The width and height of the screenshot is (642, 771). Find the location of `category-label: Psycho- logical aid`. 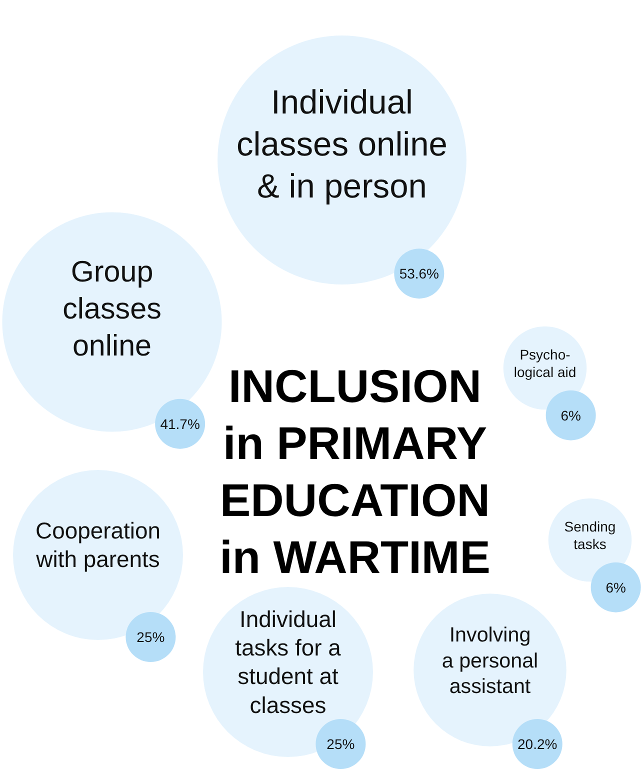

category-label: Psycho- logical aid is located at coordinates (545, 363).